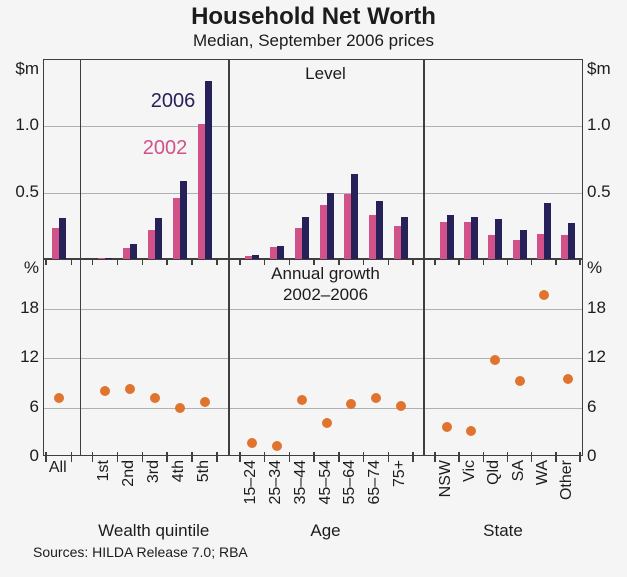  Describe the element at coordinates (298, 243) in the screenshot. I see `bar-2002-35–44` at that location.